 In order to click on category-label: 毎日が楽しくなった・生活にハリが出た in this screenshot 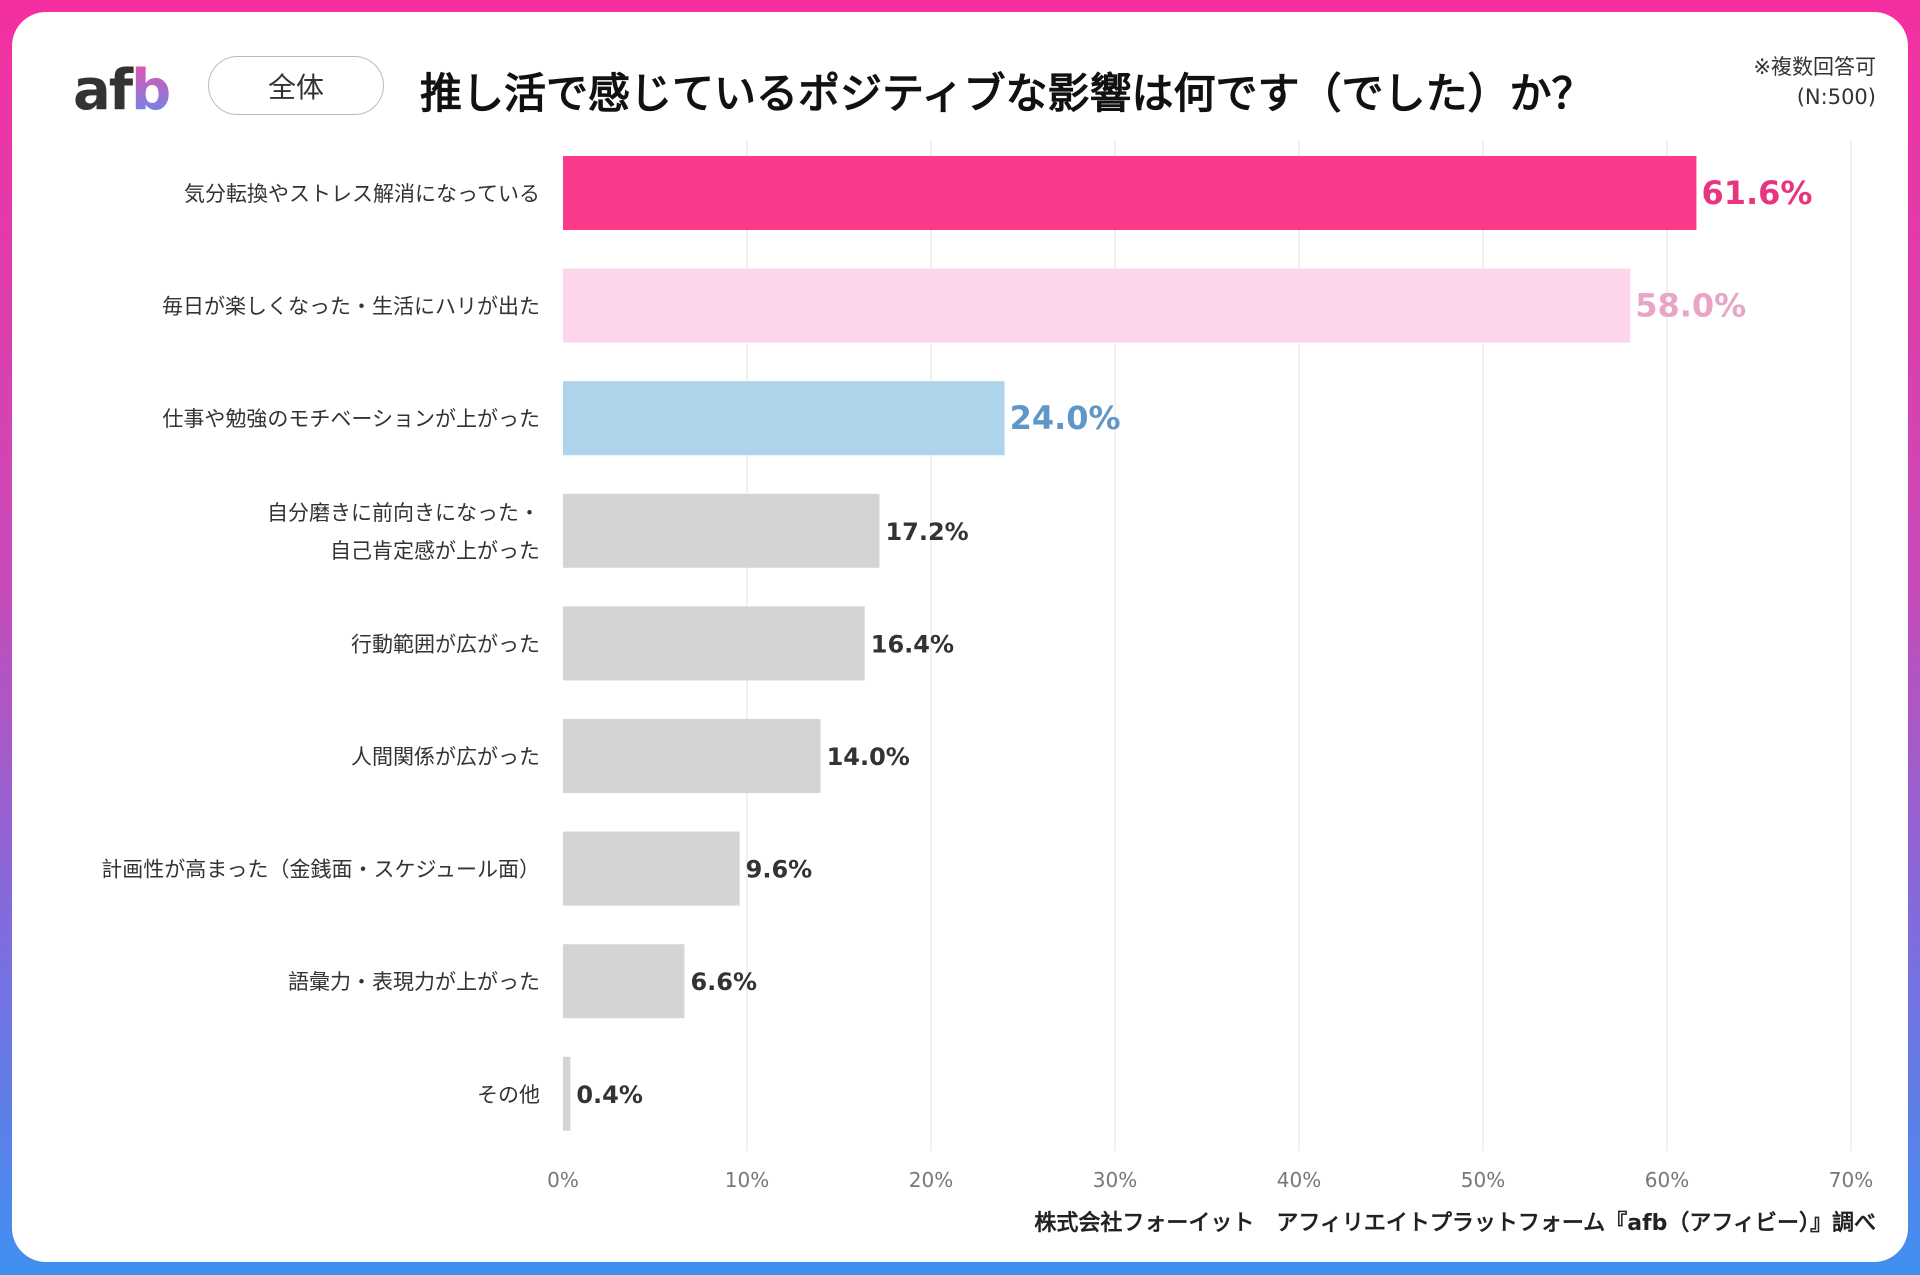, I will do `click(351, 307)`.